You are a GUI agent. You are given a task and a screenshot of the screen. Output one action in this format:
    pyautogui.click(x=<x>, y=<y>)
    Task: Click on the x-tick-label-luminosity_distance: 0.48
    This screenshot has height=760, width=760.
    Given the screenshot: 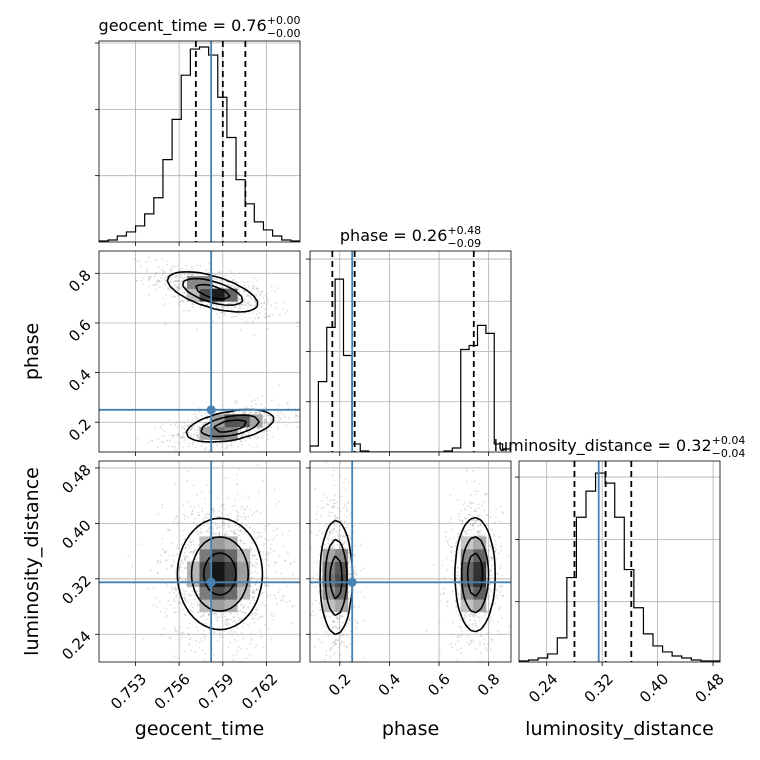 What is the action you would take?
    pyautogui.click(x=709, y=688)
    